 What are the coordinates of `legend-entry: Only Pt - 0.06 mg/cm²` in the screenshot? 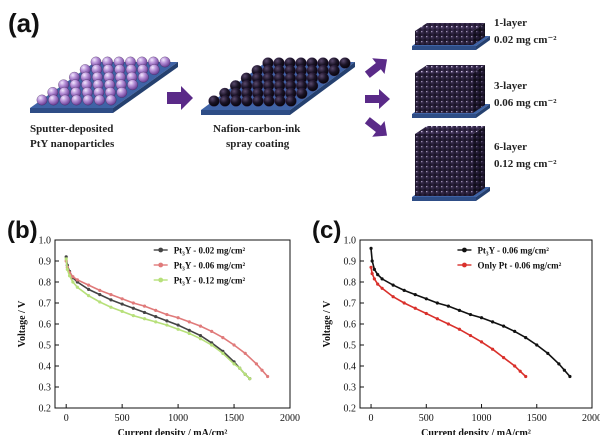 It's located at (519, 266).